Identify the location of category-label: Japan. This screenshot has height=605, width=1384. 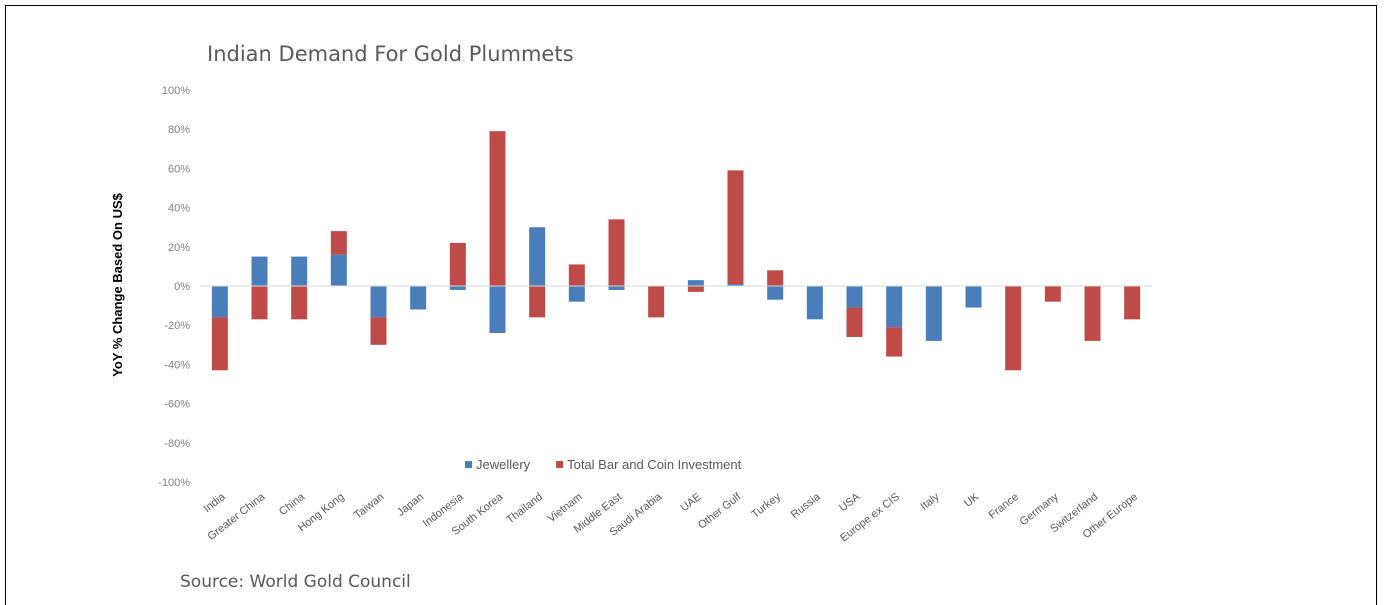
(410, 505).